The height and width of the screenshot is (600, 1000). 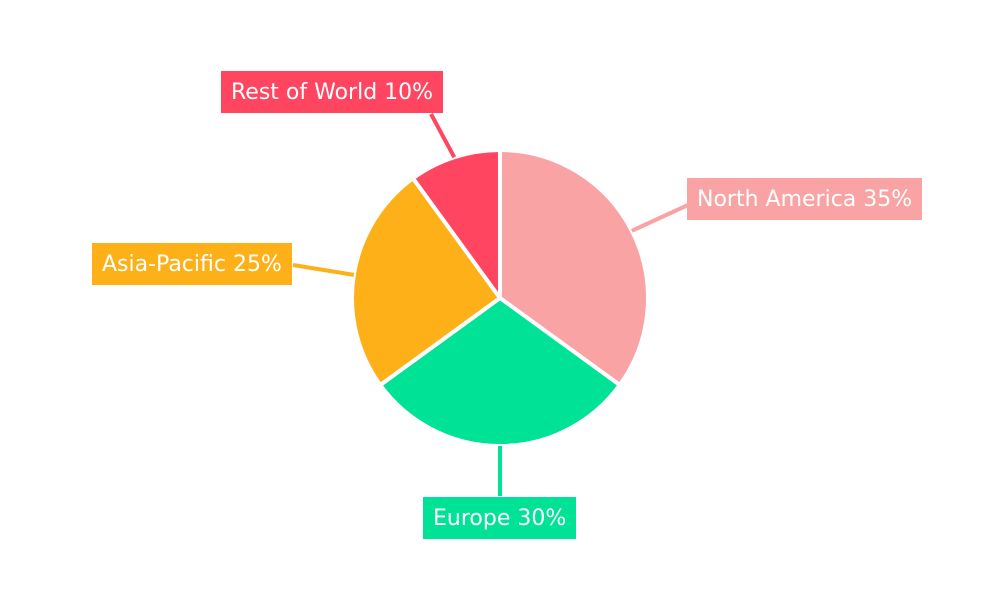 What do you see at coordinates (192, 264) in the screenshot?
I see `callout-label-asia-pacific: Asia-Pacific 25%` at bounding box center [192, 264].